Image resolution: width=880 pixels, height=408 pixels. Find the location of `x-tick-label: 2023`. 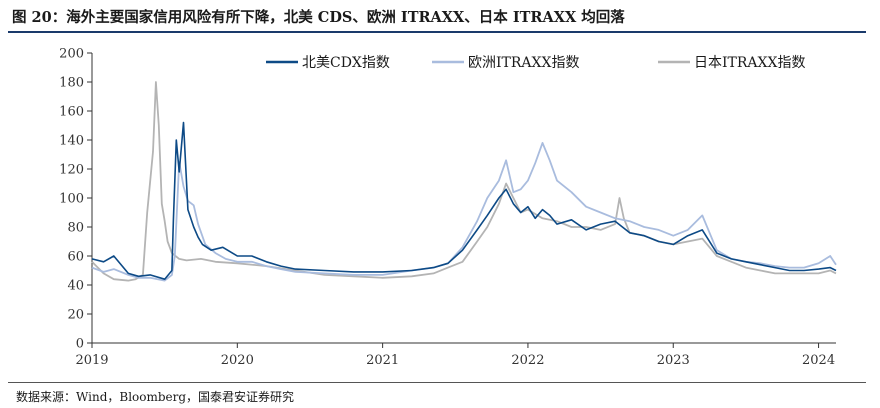

x-tick-label: 2023 is located at coordinates (673, 360).